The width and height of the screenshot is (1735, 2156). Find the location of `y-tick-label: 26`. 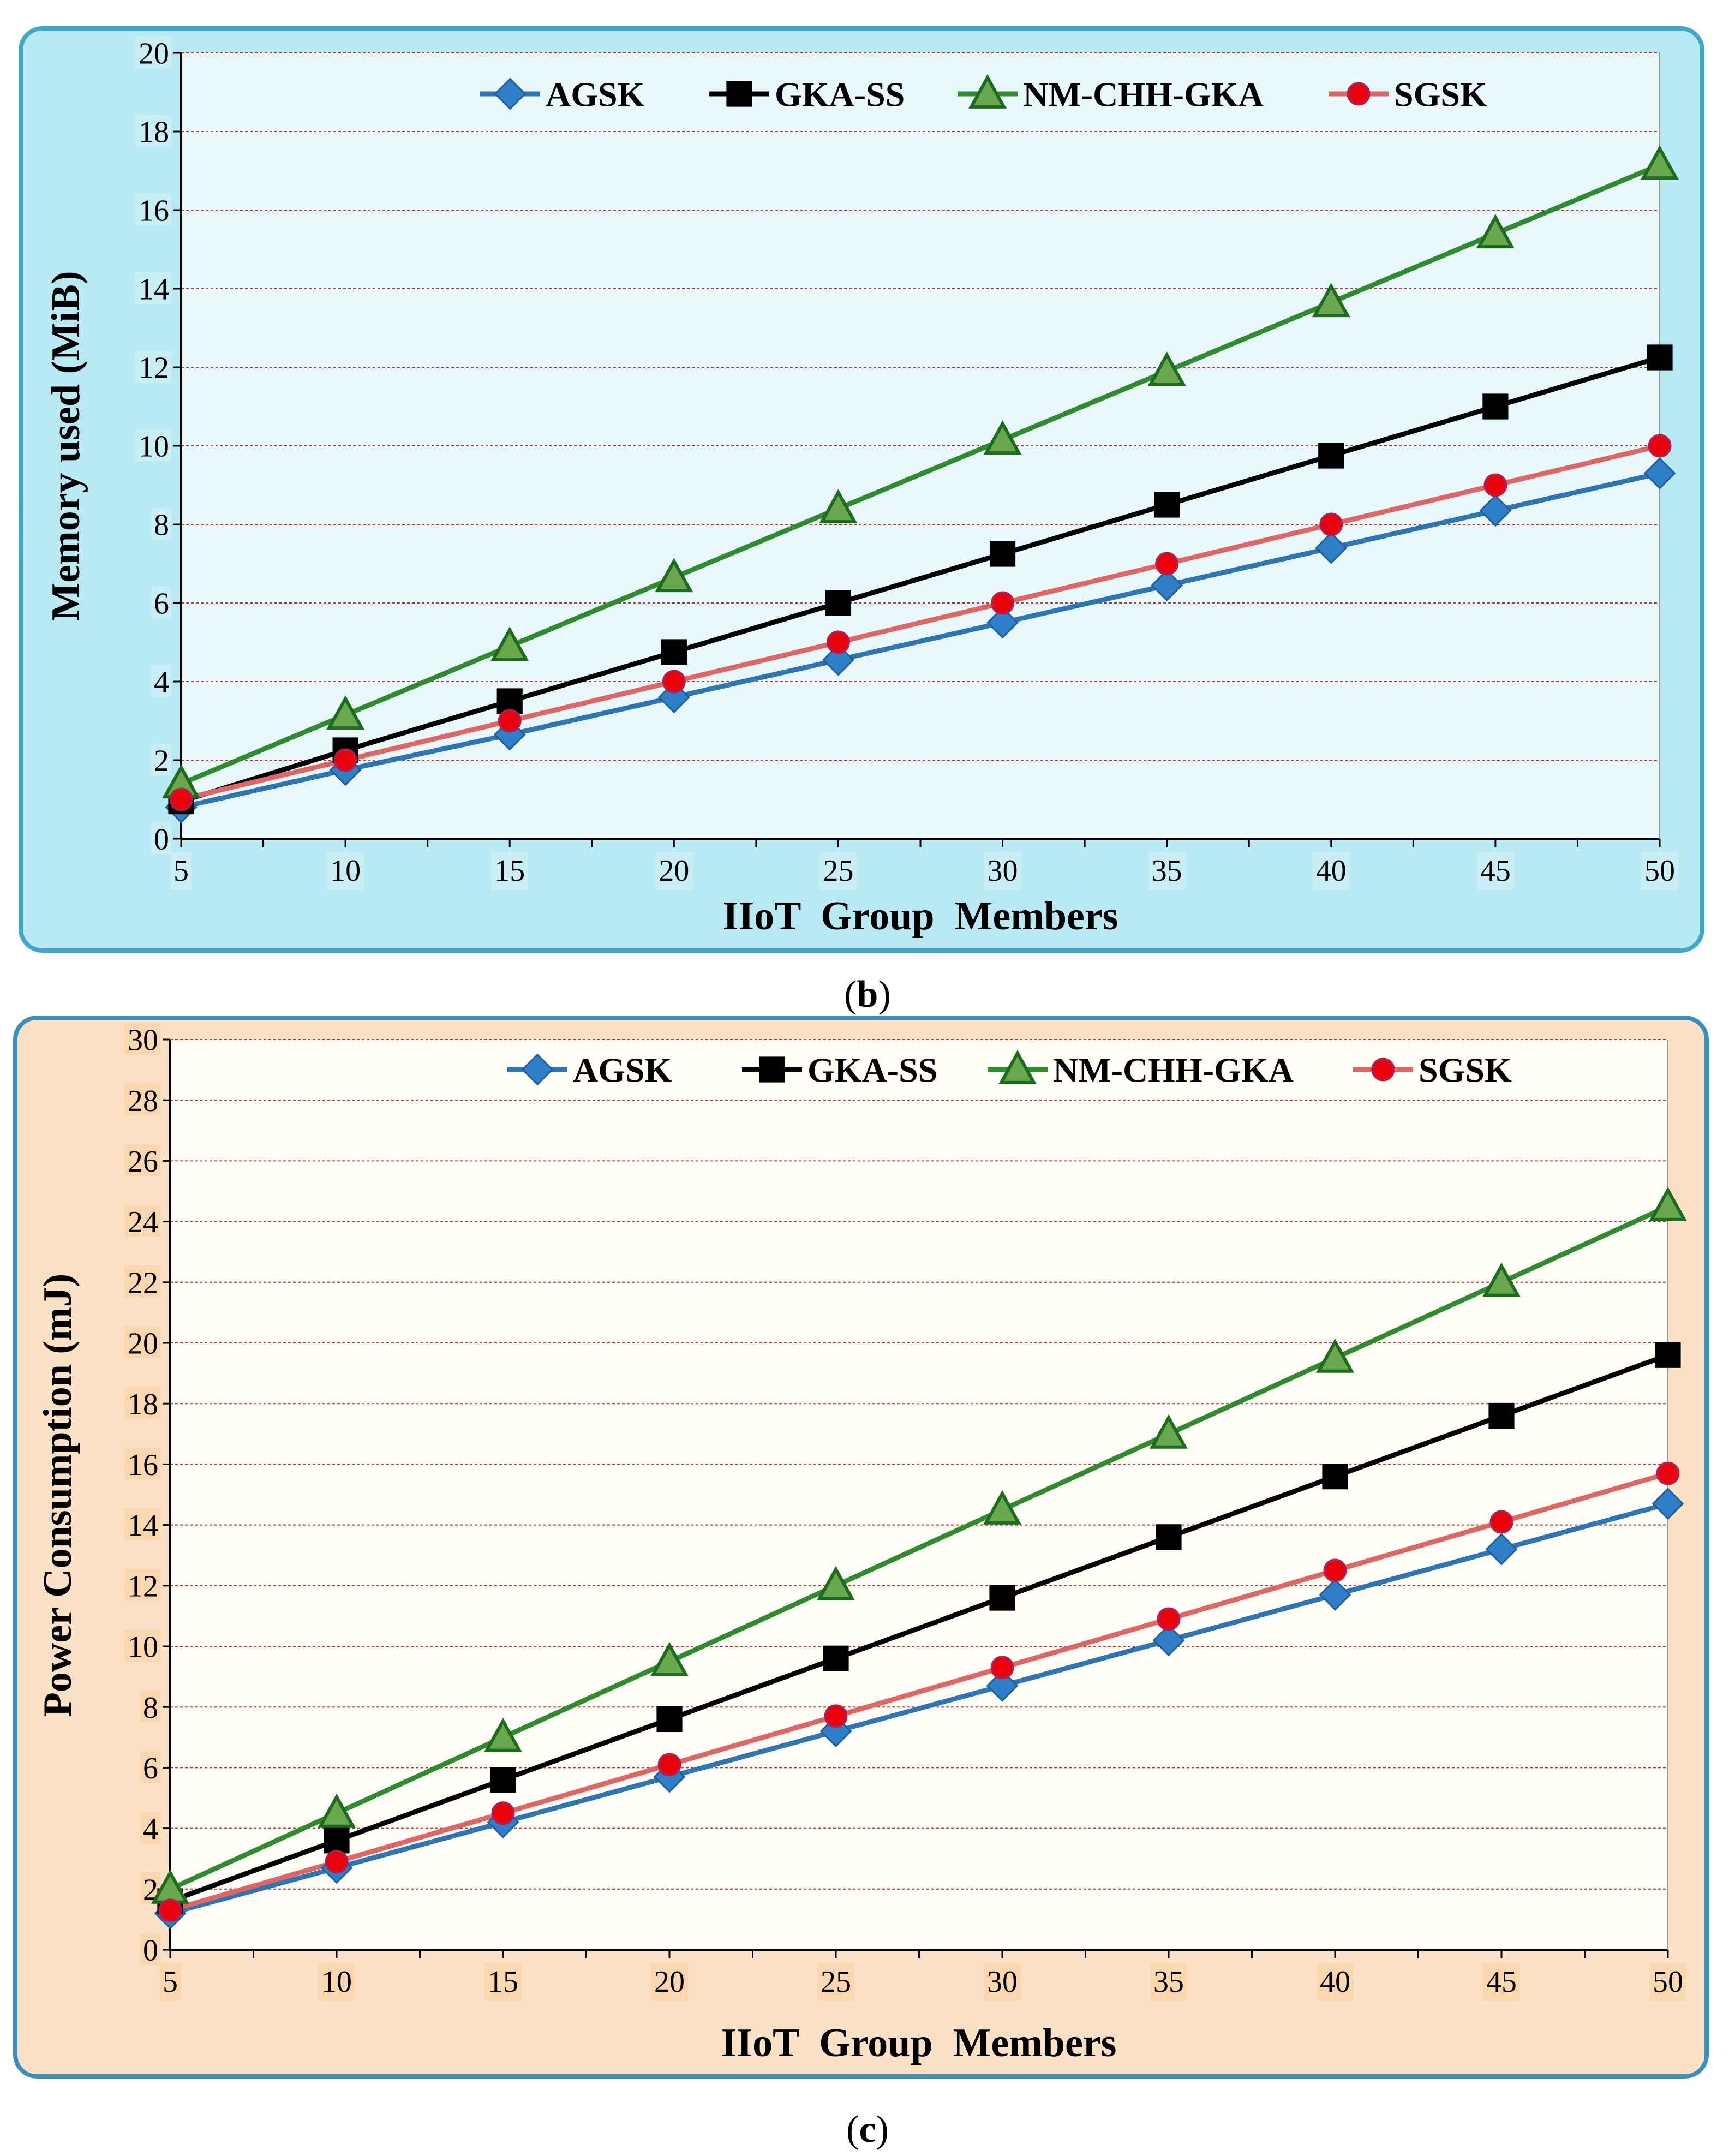

y-tick-label: 26 is located at coordinates (143, 1162).